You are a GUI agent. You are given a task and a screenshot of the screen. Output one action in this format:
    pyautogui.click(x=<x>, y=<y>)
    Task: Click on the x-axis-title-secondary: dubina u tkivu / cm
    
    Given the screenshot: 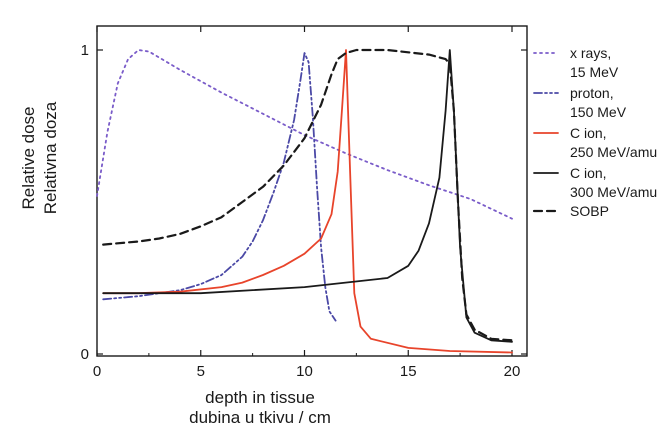 What is the action you would take?
    pyautogui.click(x=260, y=417)
    